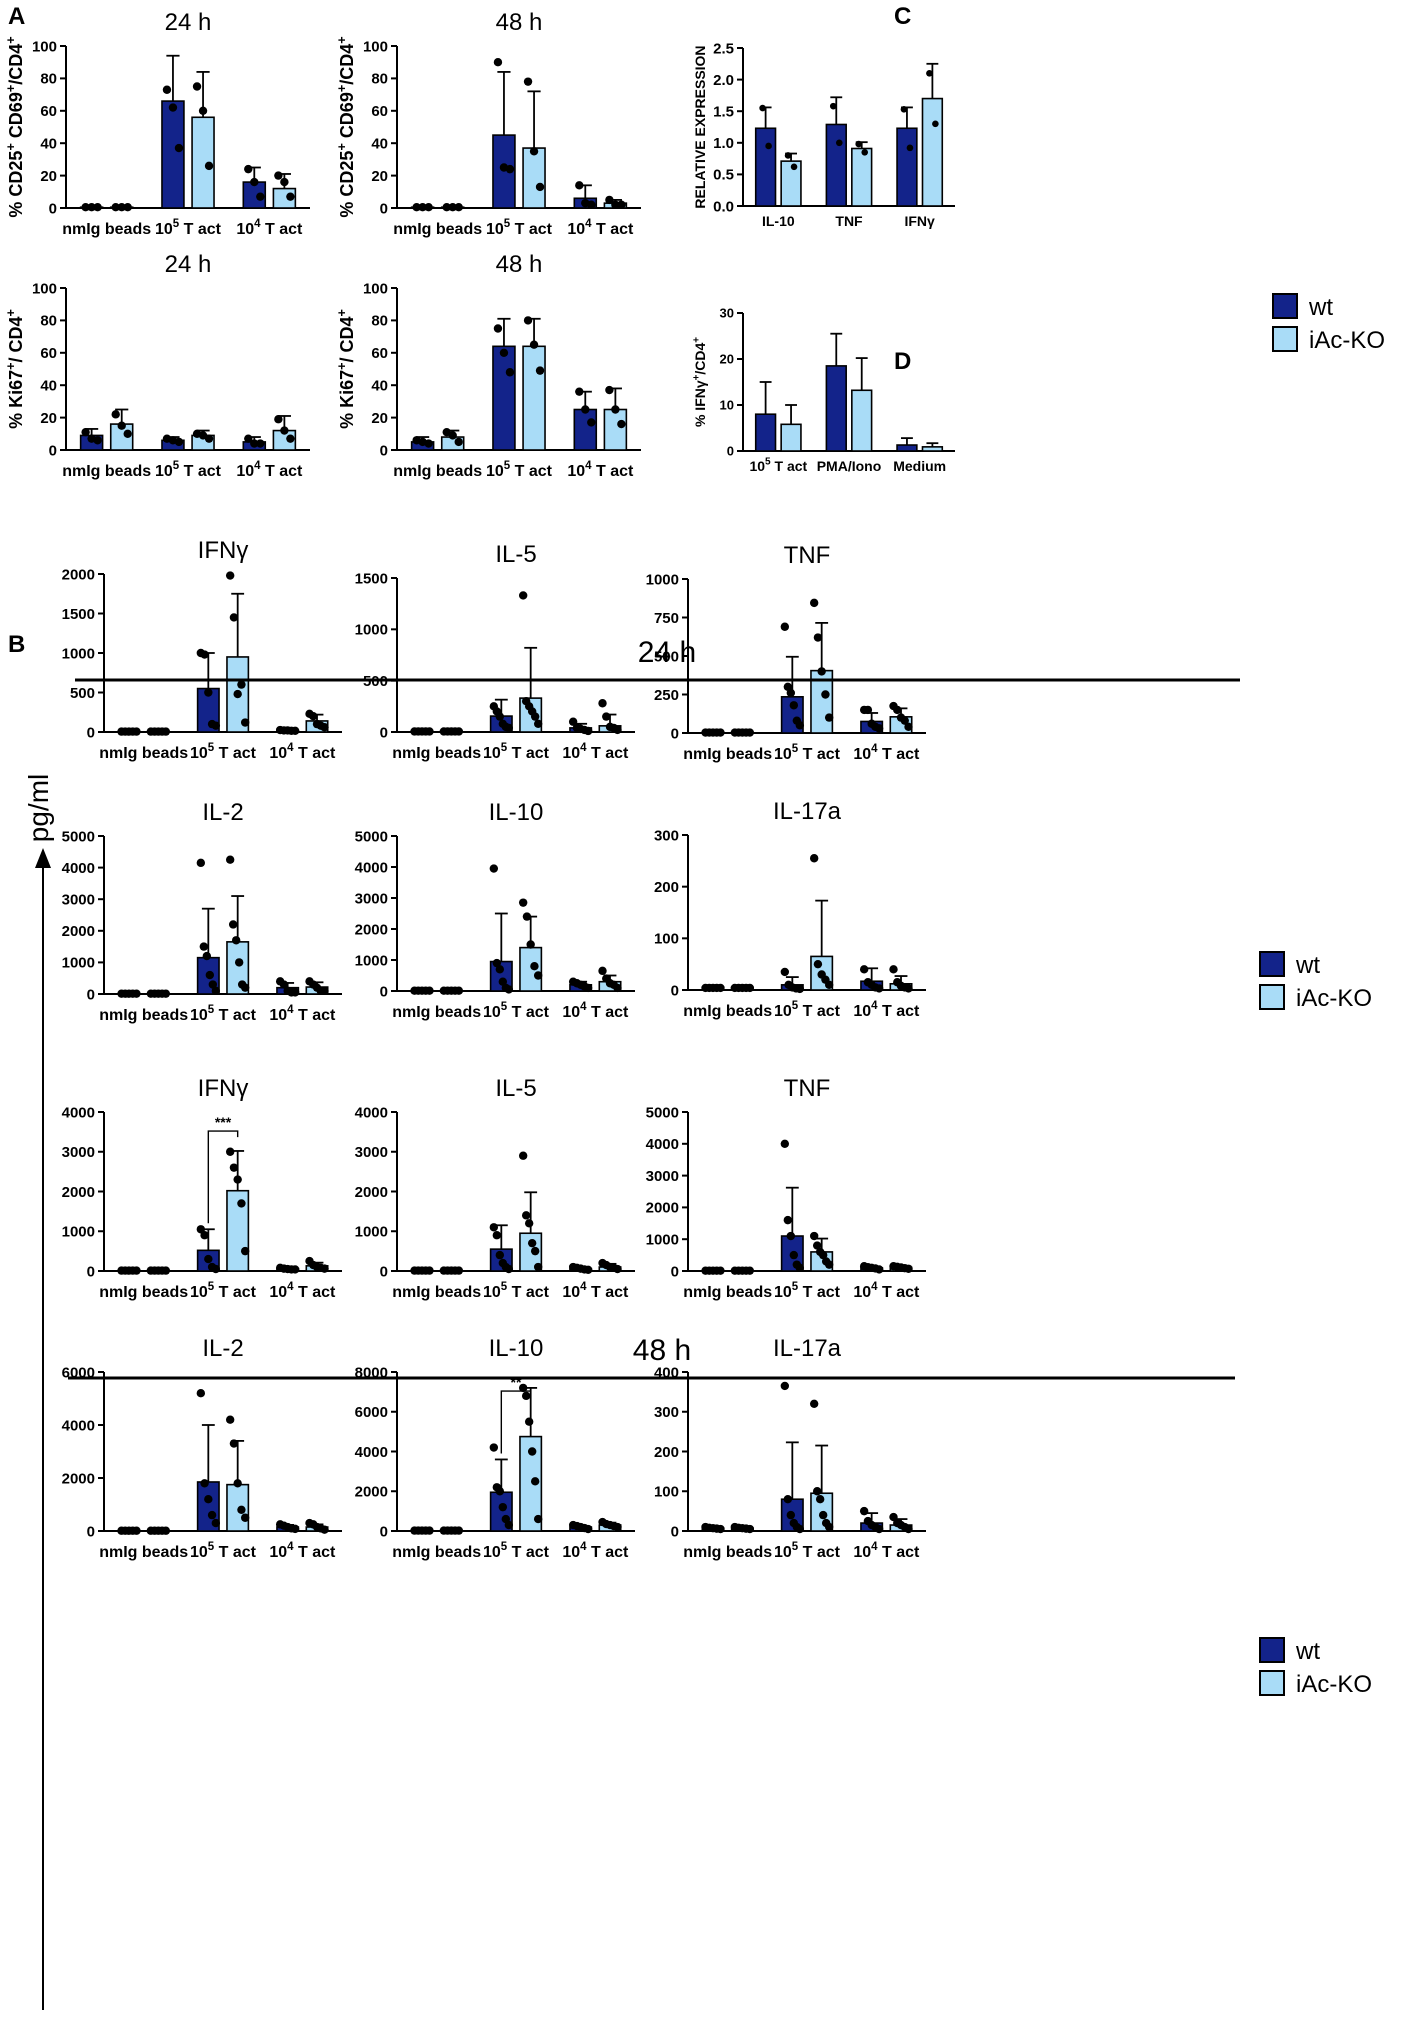 This screenshot has width=1407, height=2031. I want to click on shared-axis-label: pg/ml, so click(38, 808).